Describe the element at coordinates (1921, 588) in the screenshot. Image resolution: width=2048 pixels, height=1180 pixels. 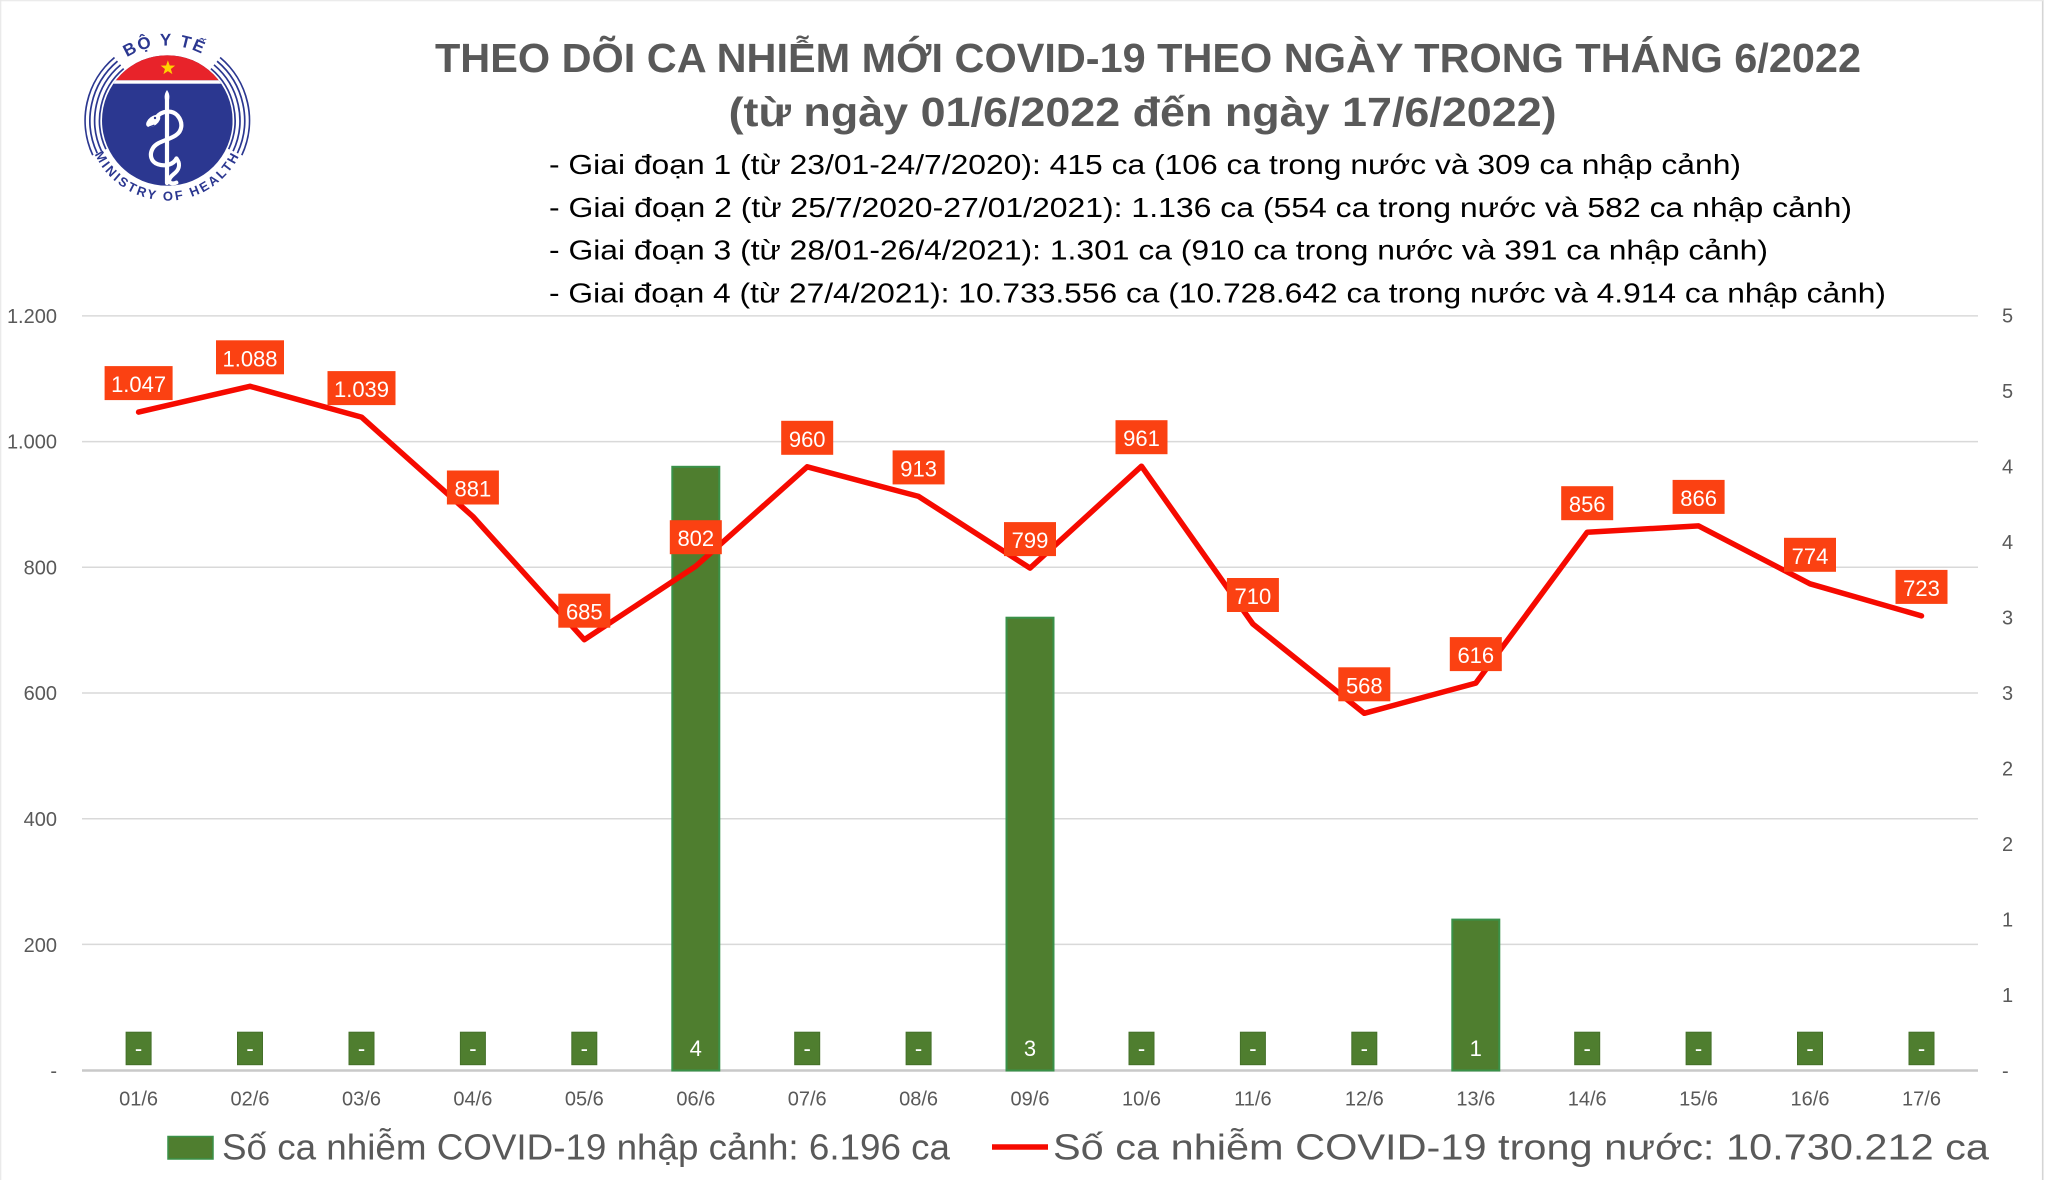
I see `svg-text: 723` at that location.